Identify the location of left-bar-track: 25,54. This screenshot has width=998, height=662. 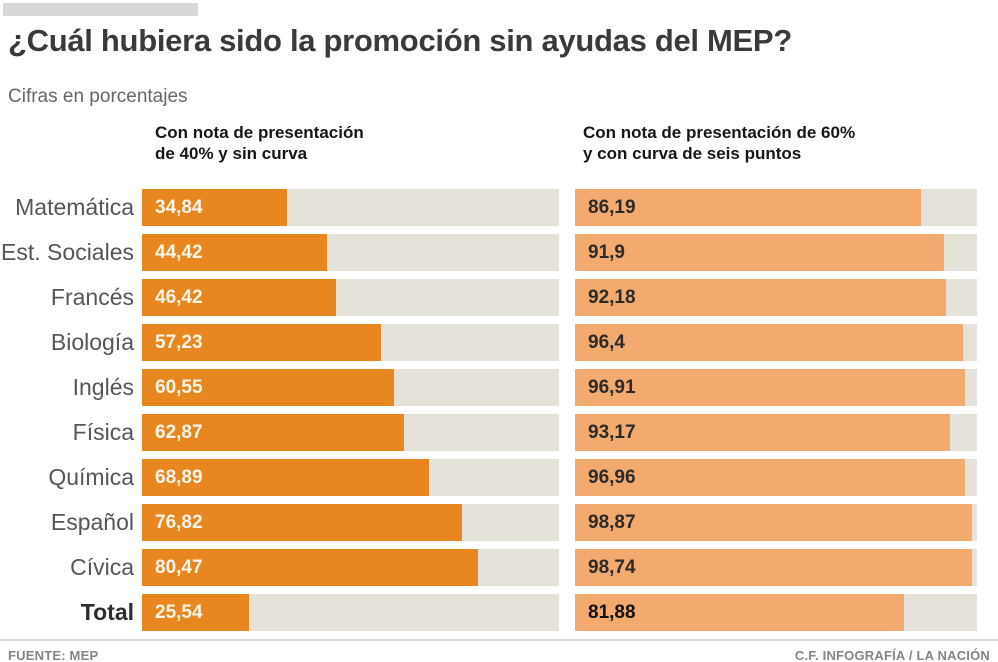
(350, 612).